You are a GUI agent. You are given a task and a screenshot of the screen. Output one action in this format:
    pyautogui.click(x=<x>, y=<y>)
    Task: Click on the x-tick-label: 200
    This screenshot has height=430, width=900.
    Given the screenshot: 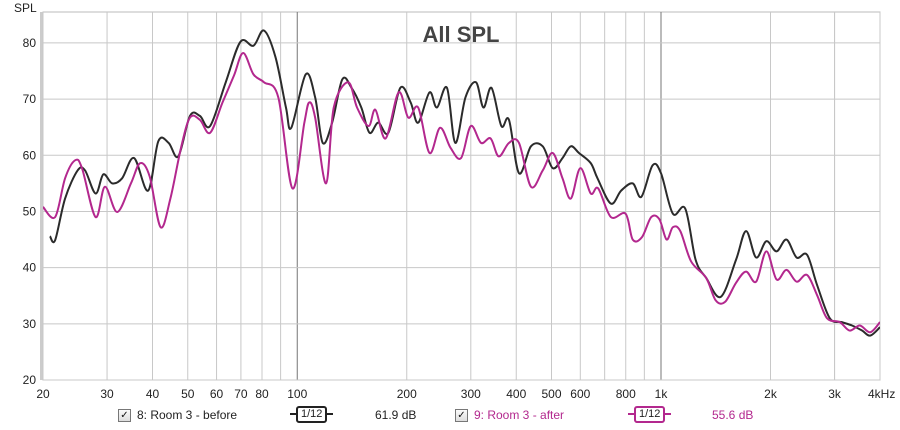 What is the action you would take?
    pyautogui.click(x=407, y=394)
    